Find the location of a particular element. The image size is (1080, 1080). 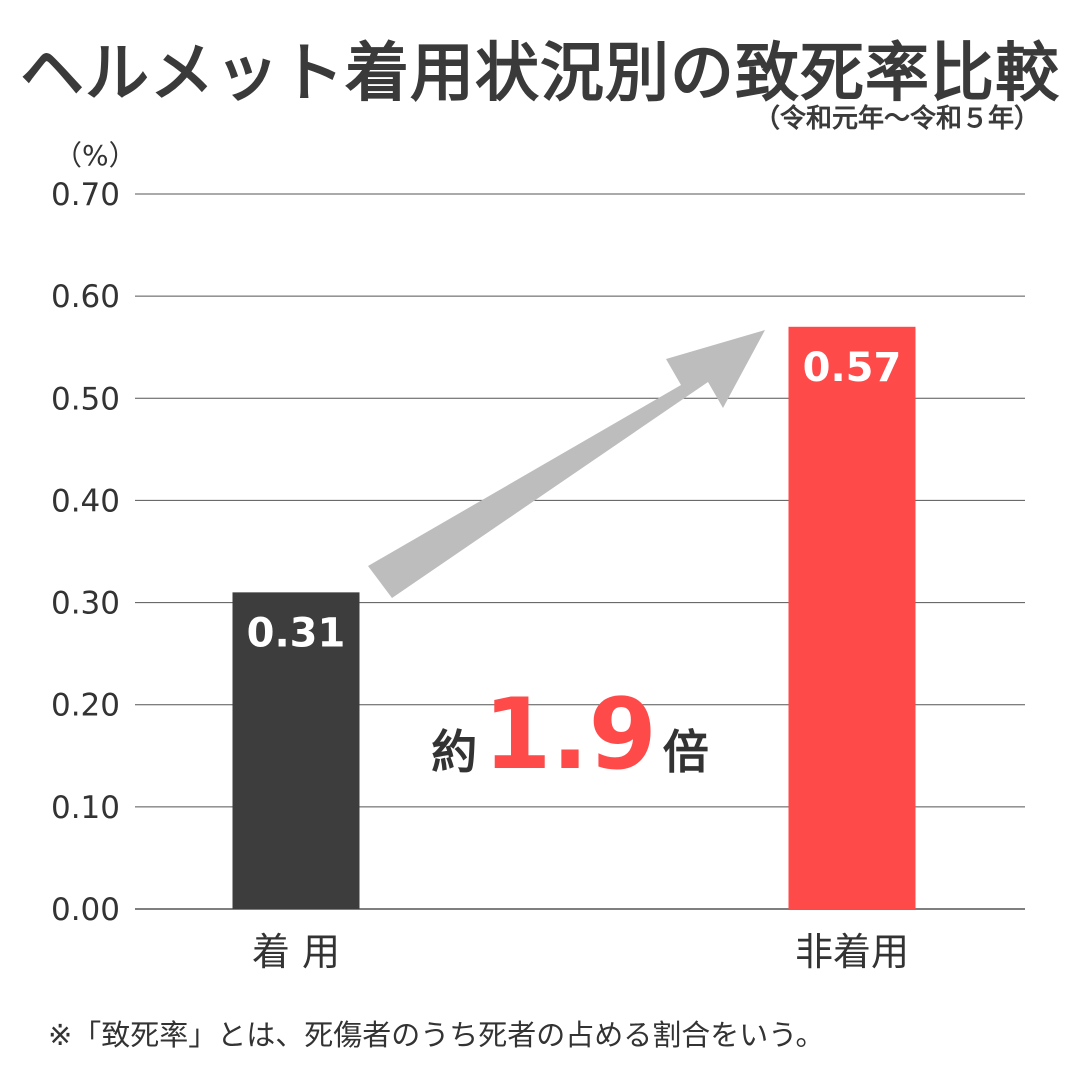

y-tick-label: 0.50 is located at coordinates (85, 399).